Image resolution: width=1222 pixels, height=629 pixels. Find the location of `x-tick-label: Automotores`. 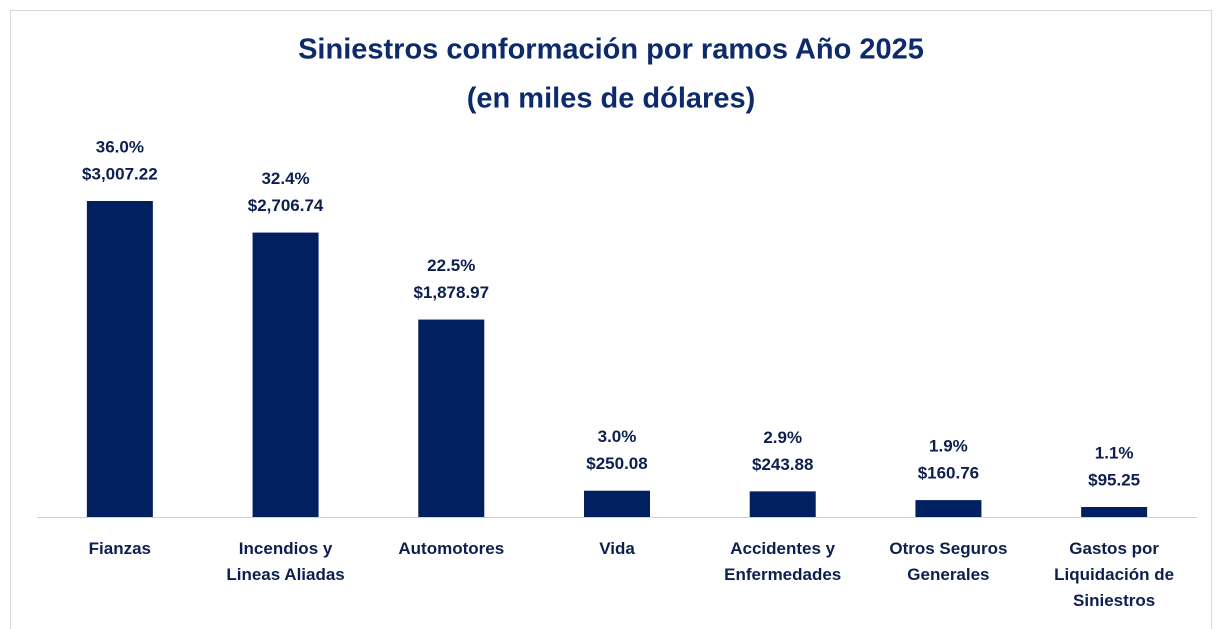

x-tick-label: Automotores is located at coordinates (451, 548).